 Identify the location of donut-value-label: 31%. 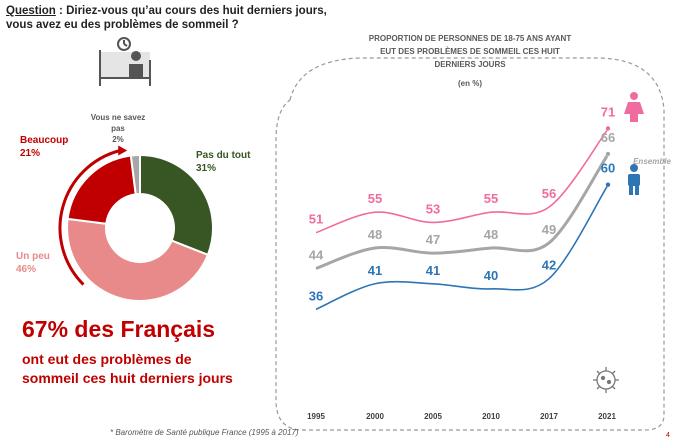
(206, 168).